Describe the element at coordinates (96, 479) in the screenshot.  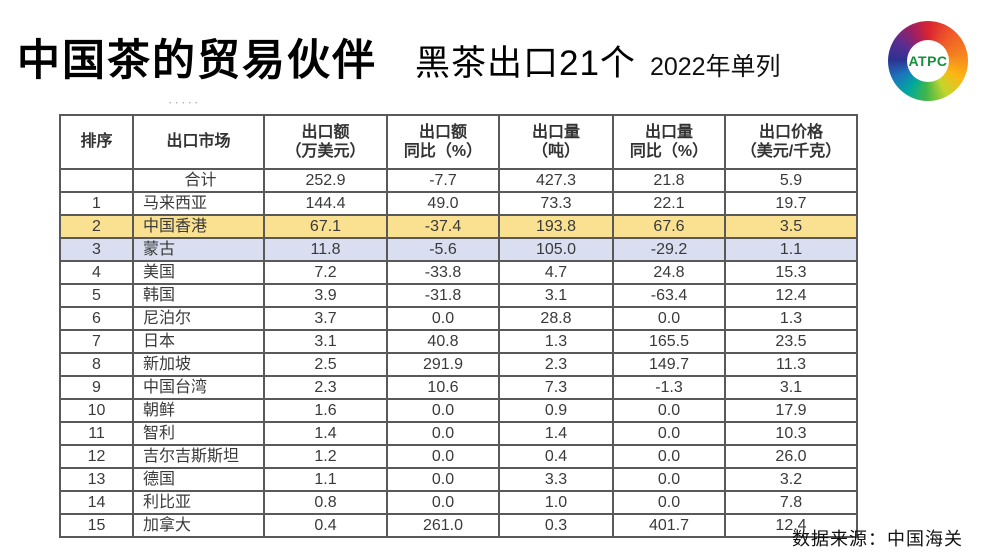
I see `cell-rank: 13` at that location.